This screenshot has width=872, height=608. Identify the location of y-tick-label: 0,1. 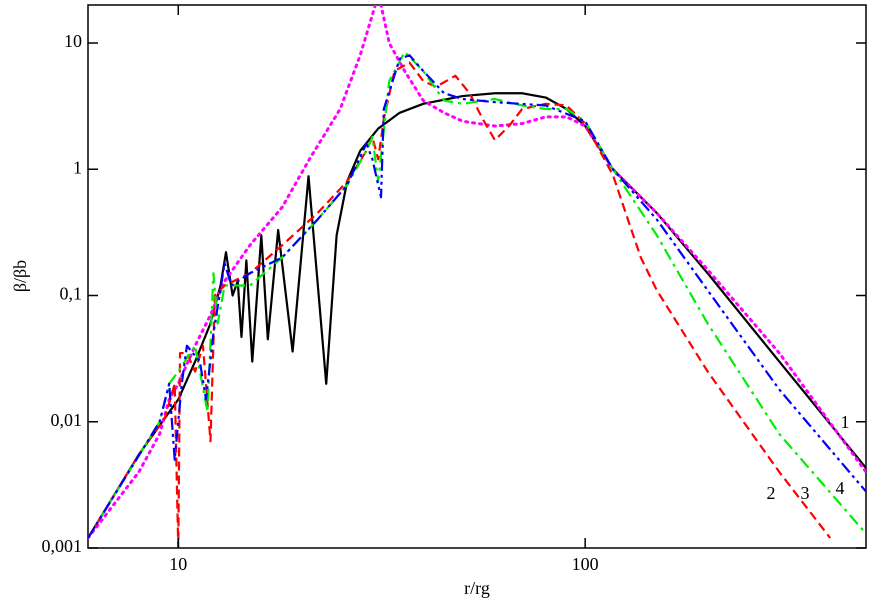
(71, 294).